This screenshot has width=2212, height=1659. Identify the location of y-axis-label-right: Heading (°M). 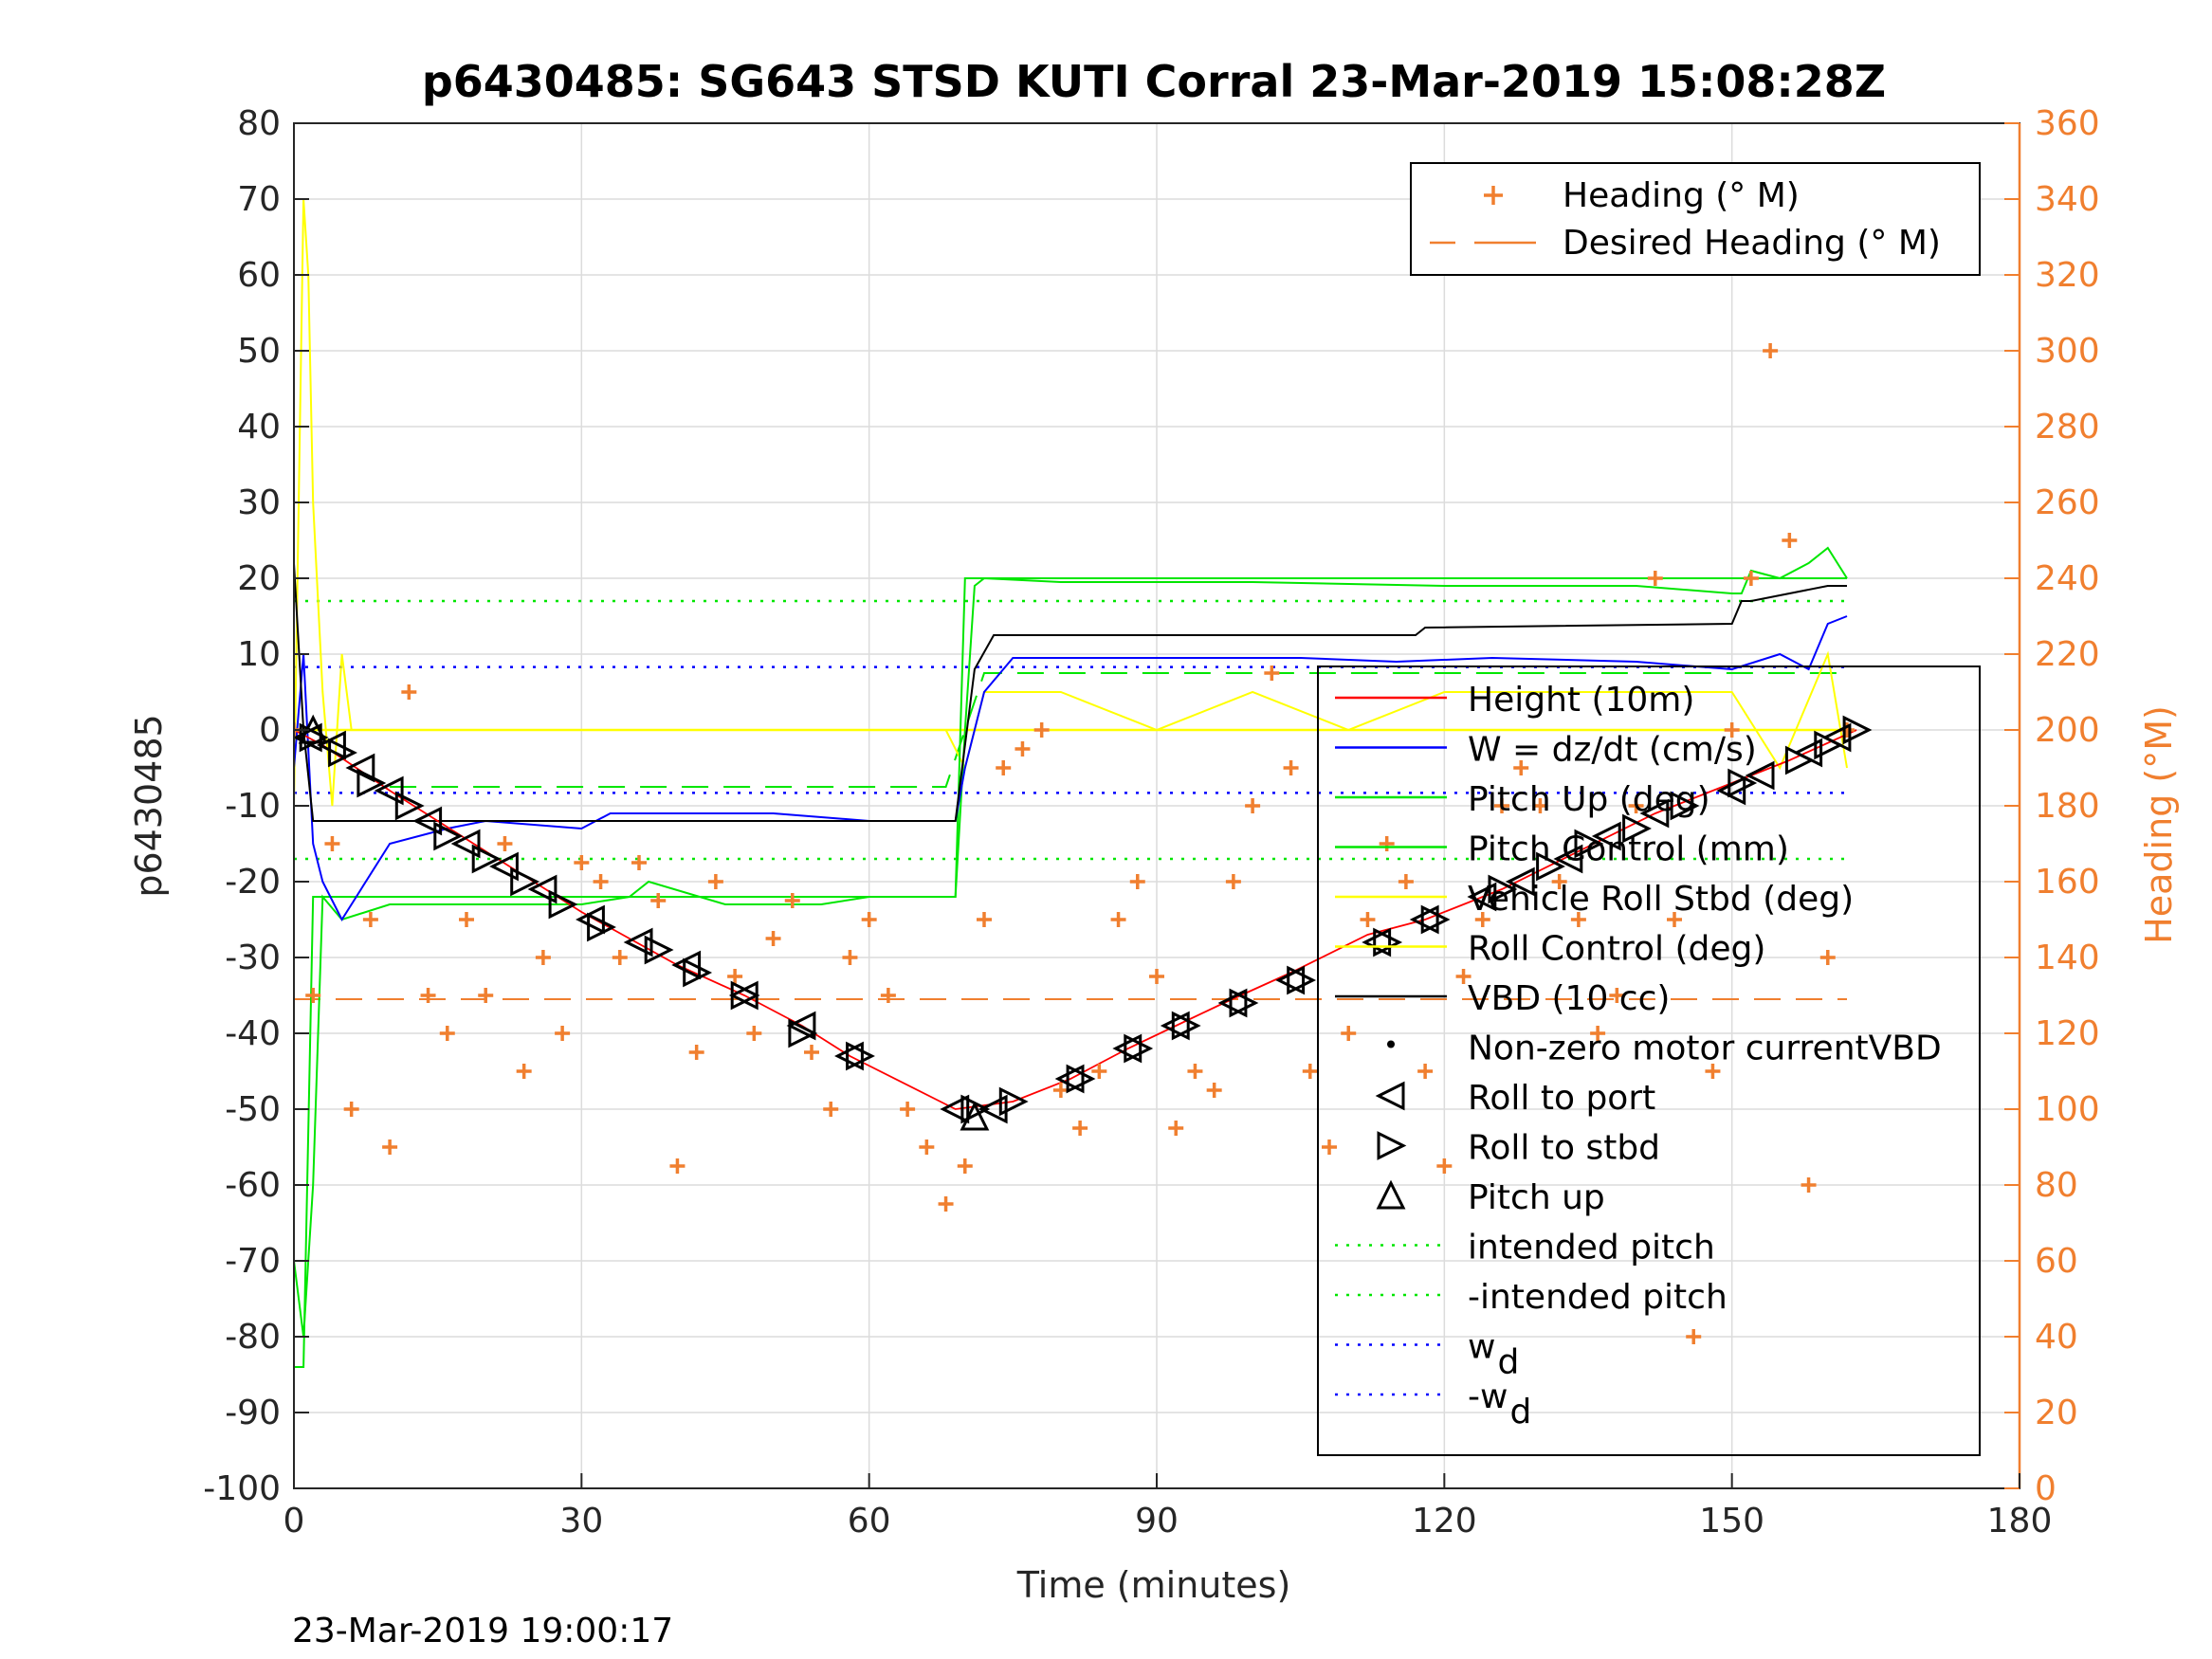
(2159, 824).